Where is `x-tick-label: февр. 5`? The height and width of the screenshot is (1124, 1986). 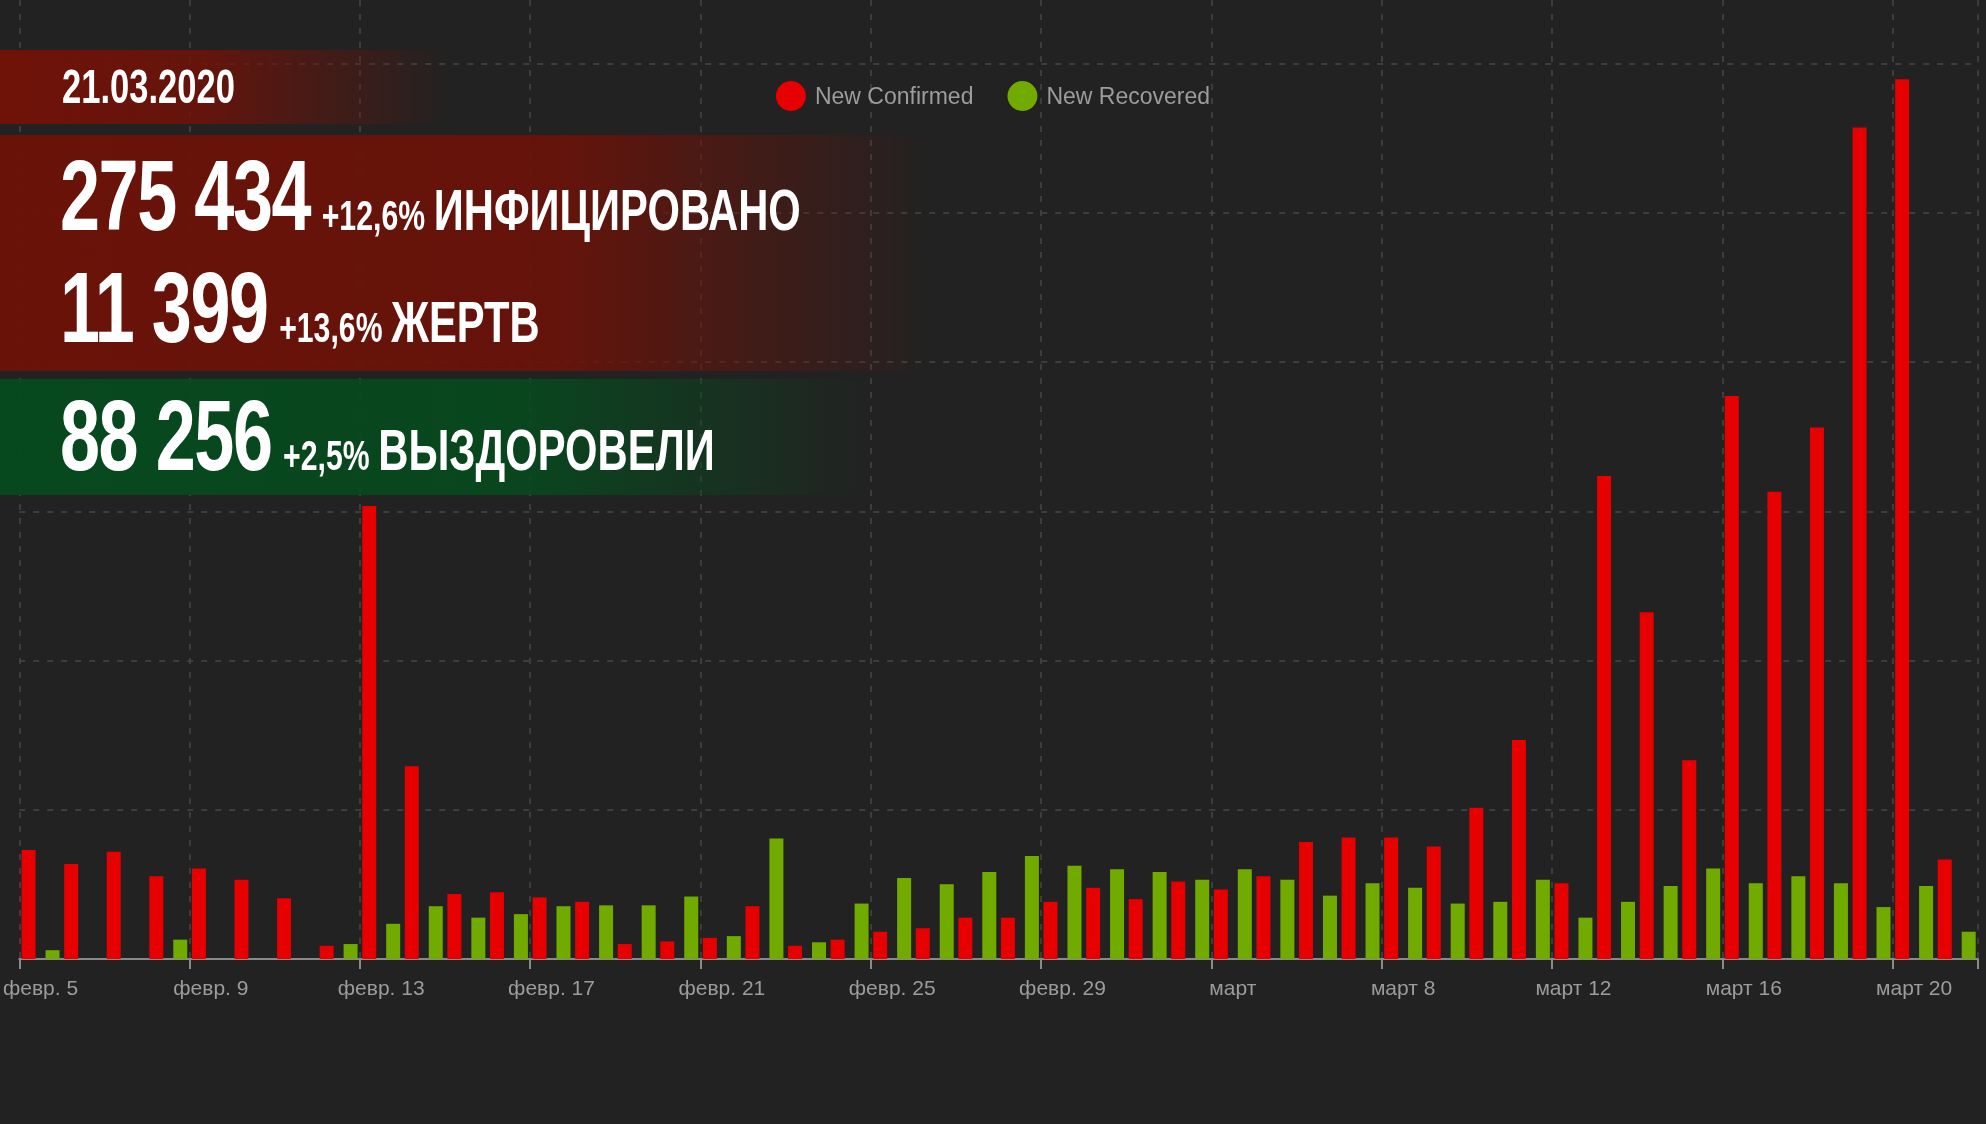
x-tick-label: февр. 5 is located at coordinates (40, 987).